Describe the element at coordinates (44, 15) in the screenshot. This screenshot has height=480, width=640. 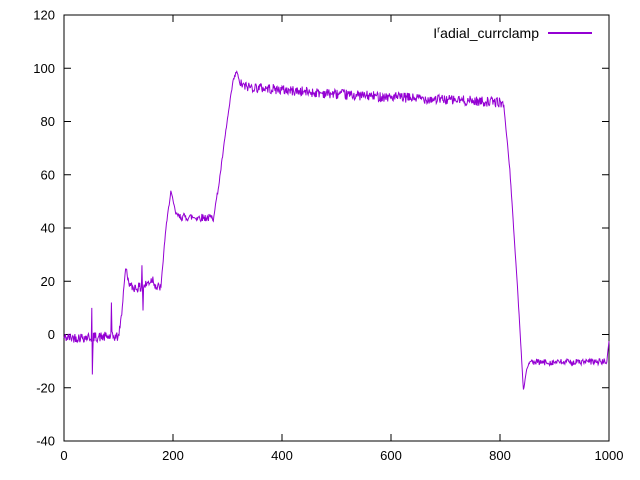
I see `y-tick-label: 120` at that location.